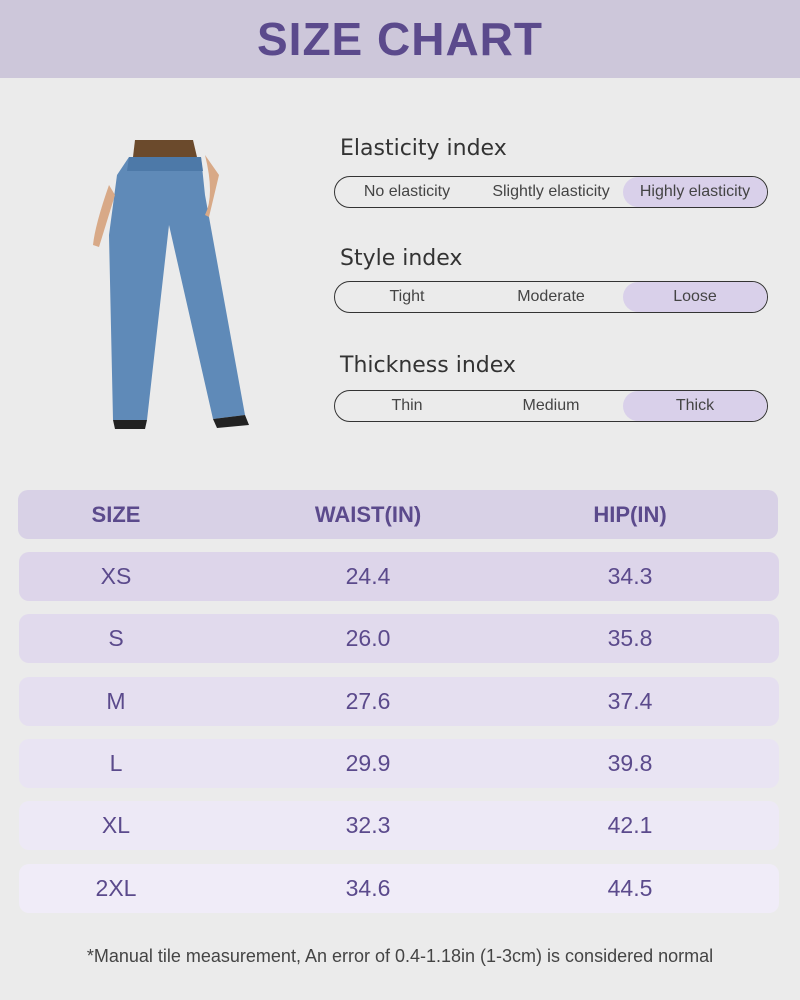 The width and height of the screenshot is (800, 1000). I want to click on table-row: L 29.9 39.8, so click(399, 763).